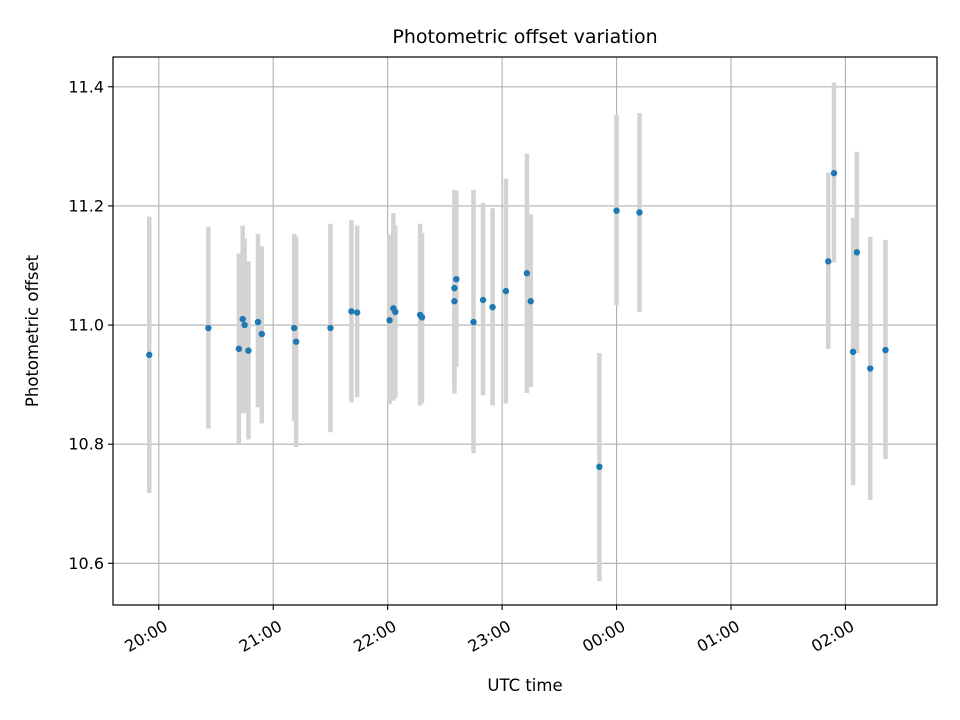 This screenshot has width=960, height=720. Describe the element at coordinates (86, 563) in the screenshot. I see `y-tick-label: 10.6` at that location.